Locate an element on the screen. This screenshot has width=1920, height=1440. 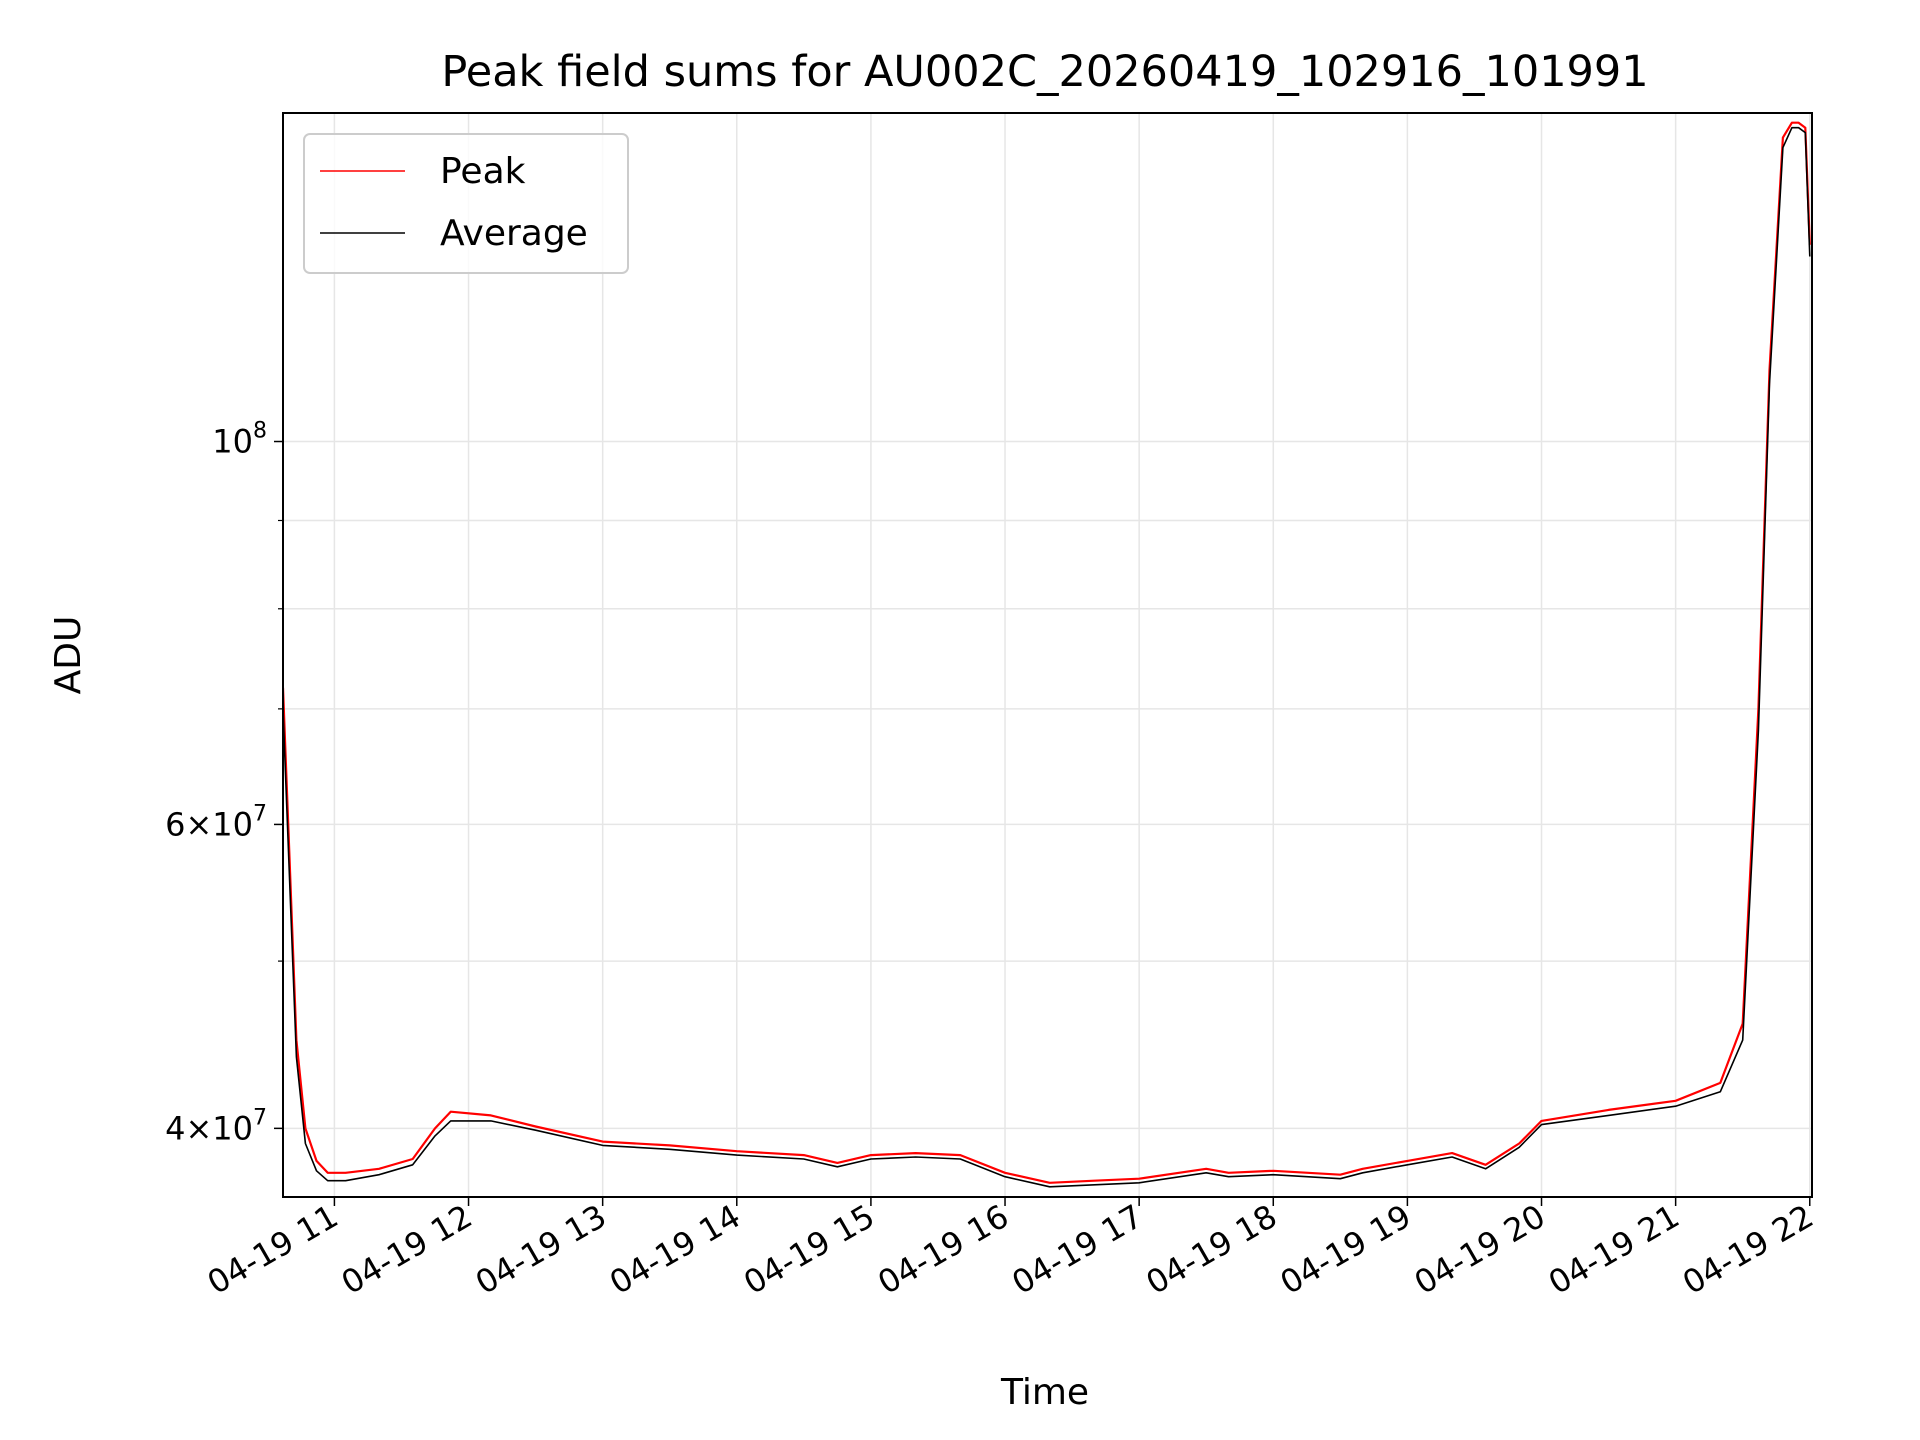
legend: Peak Average is located at coordinates (466, 203).